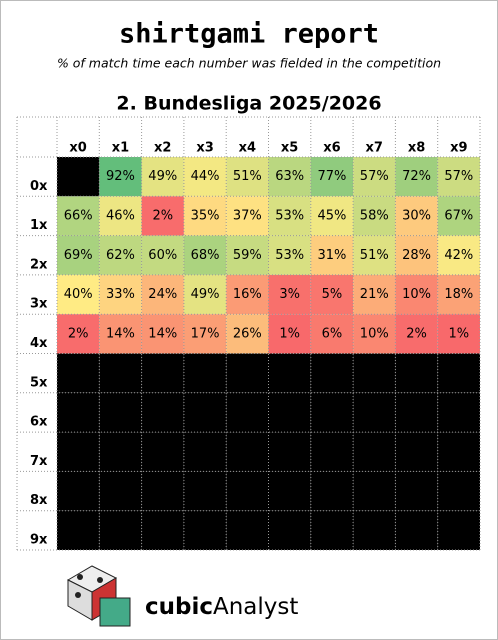  I want to click on cell-label: 28%, so click(416, 255).